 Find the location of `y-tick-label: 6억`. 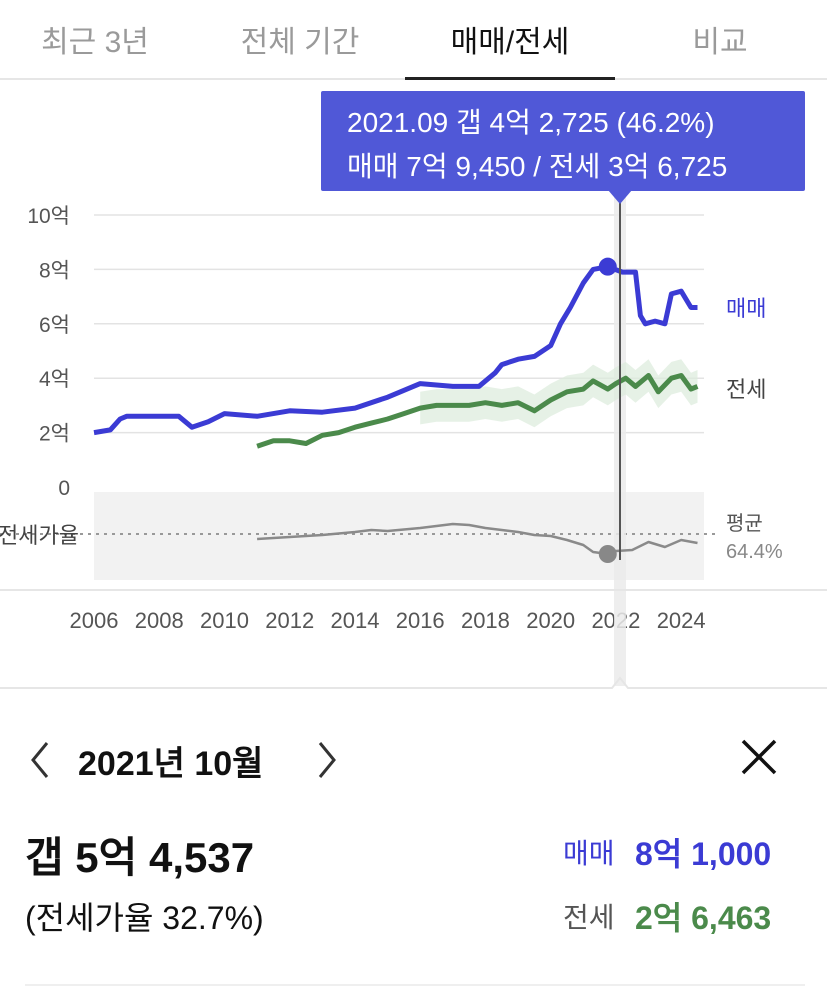

y-tick-label: 6억 is located at coordinates (54, 325).